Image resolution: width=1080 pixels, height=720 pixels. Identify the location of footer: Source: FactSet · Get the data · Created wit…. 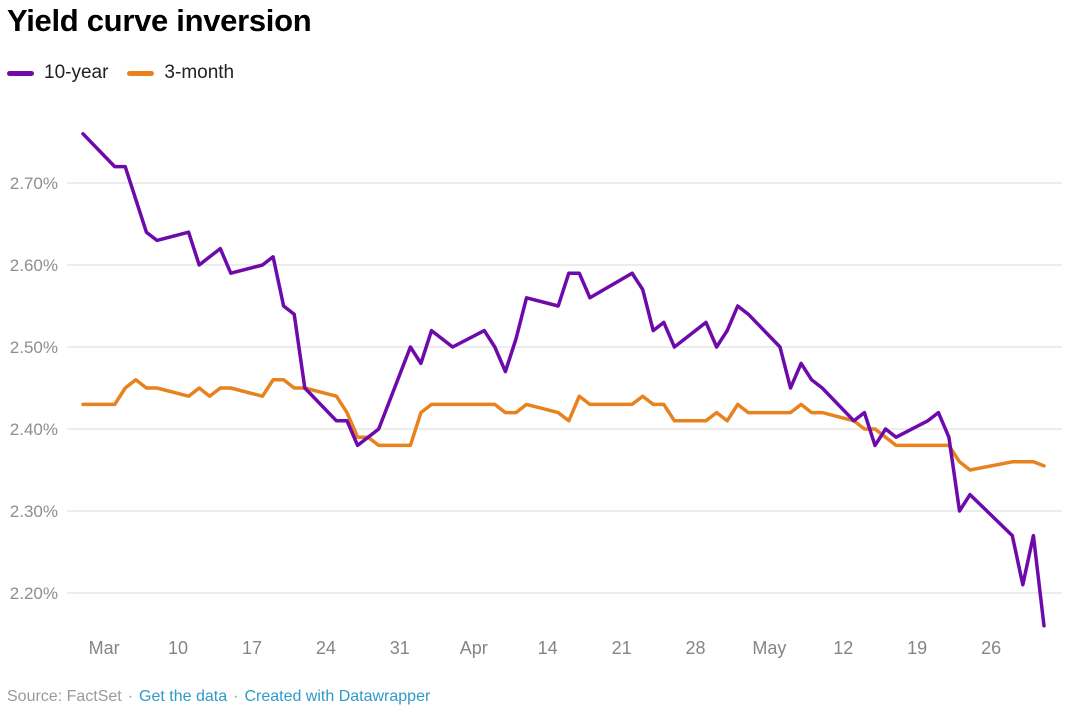
(218, 697).